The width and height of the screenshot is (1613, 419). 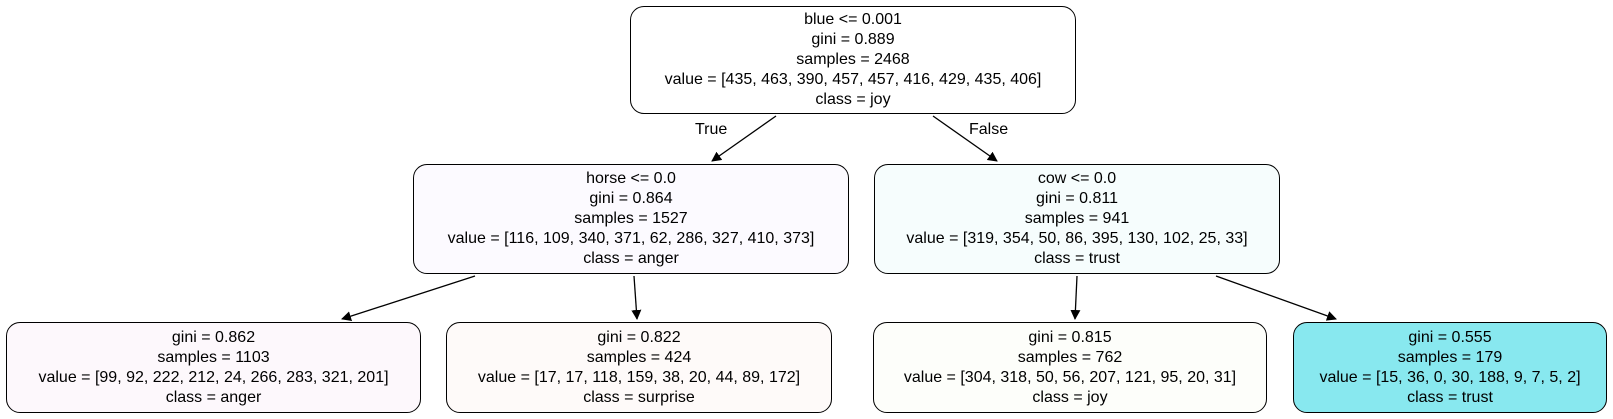 I want to click on edge-label-true: True, so click(x=711, y=129).